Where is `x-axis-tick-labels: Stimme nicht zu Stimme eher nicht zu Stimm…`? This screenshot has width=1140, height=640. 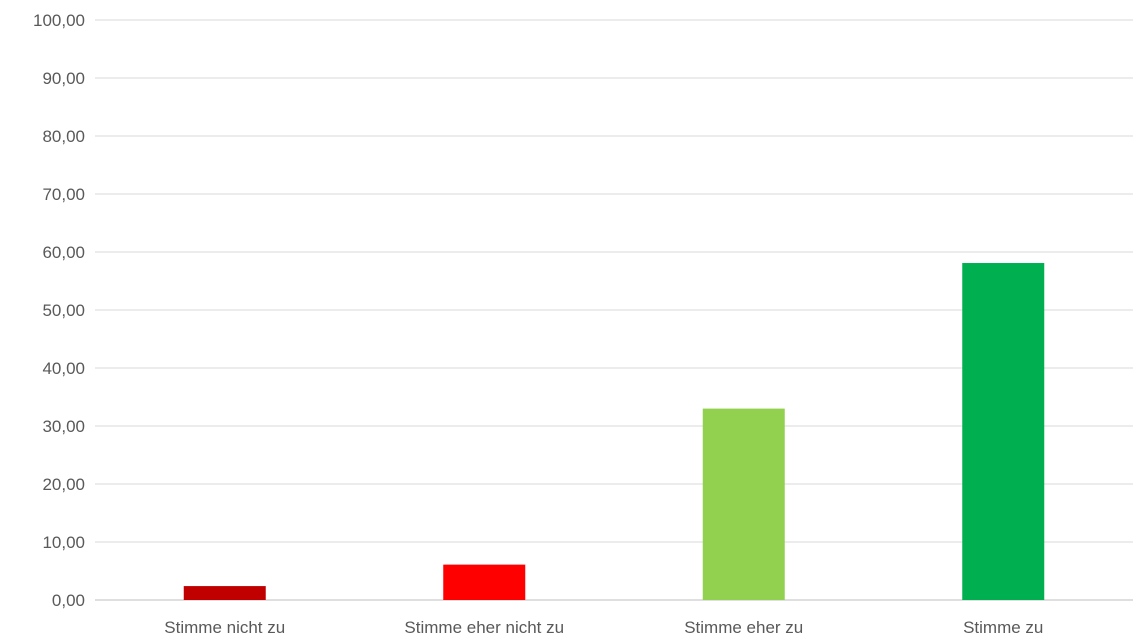
x-axis-tick-labels: Stimme nicht zu Stimme eher nicht zu Stimm… is located at coordinates (603, 627).